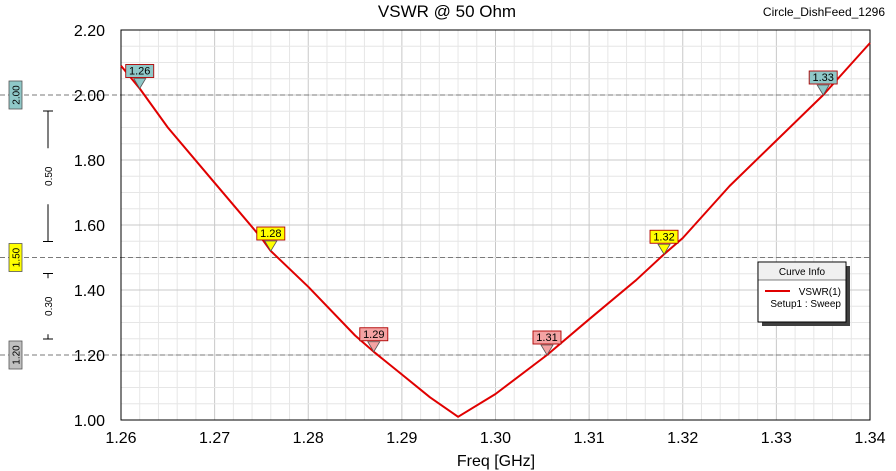 The width and height of the screenshot is (896, 471). Describe the element at coordinates (89, 291) in the screenshot. I see `y-tick-label: 1.40` at that location.